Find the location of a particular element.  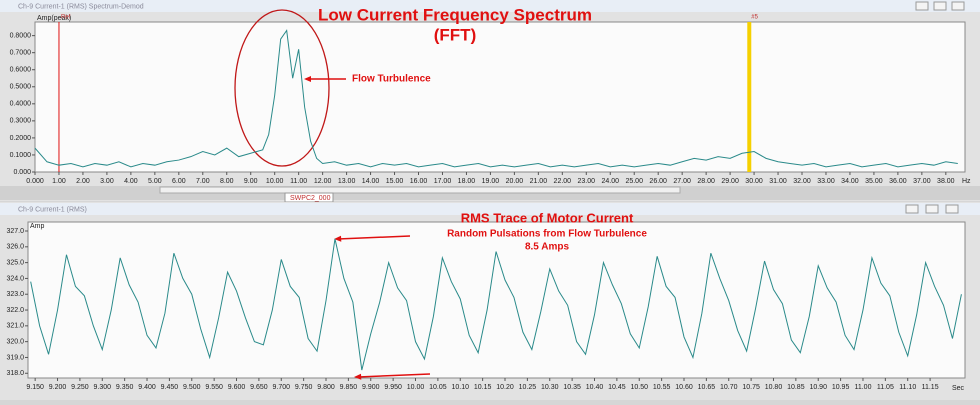

x-tick-label: 10.30 is located at coordinates (550, 387).